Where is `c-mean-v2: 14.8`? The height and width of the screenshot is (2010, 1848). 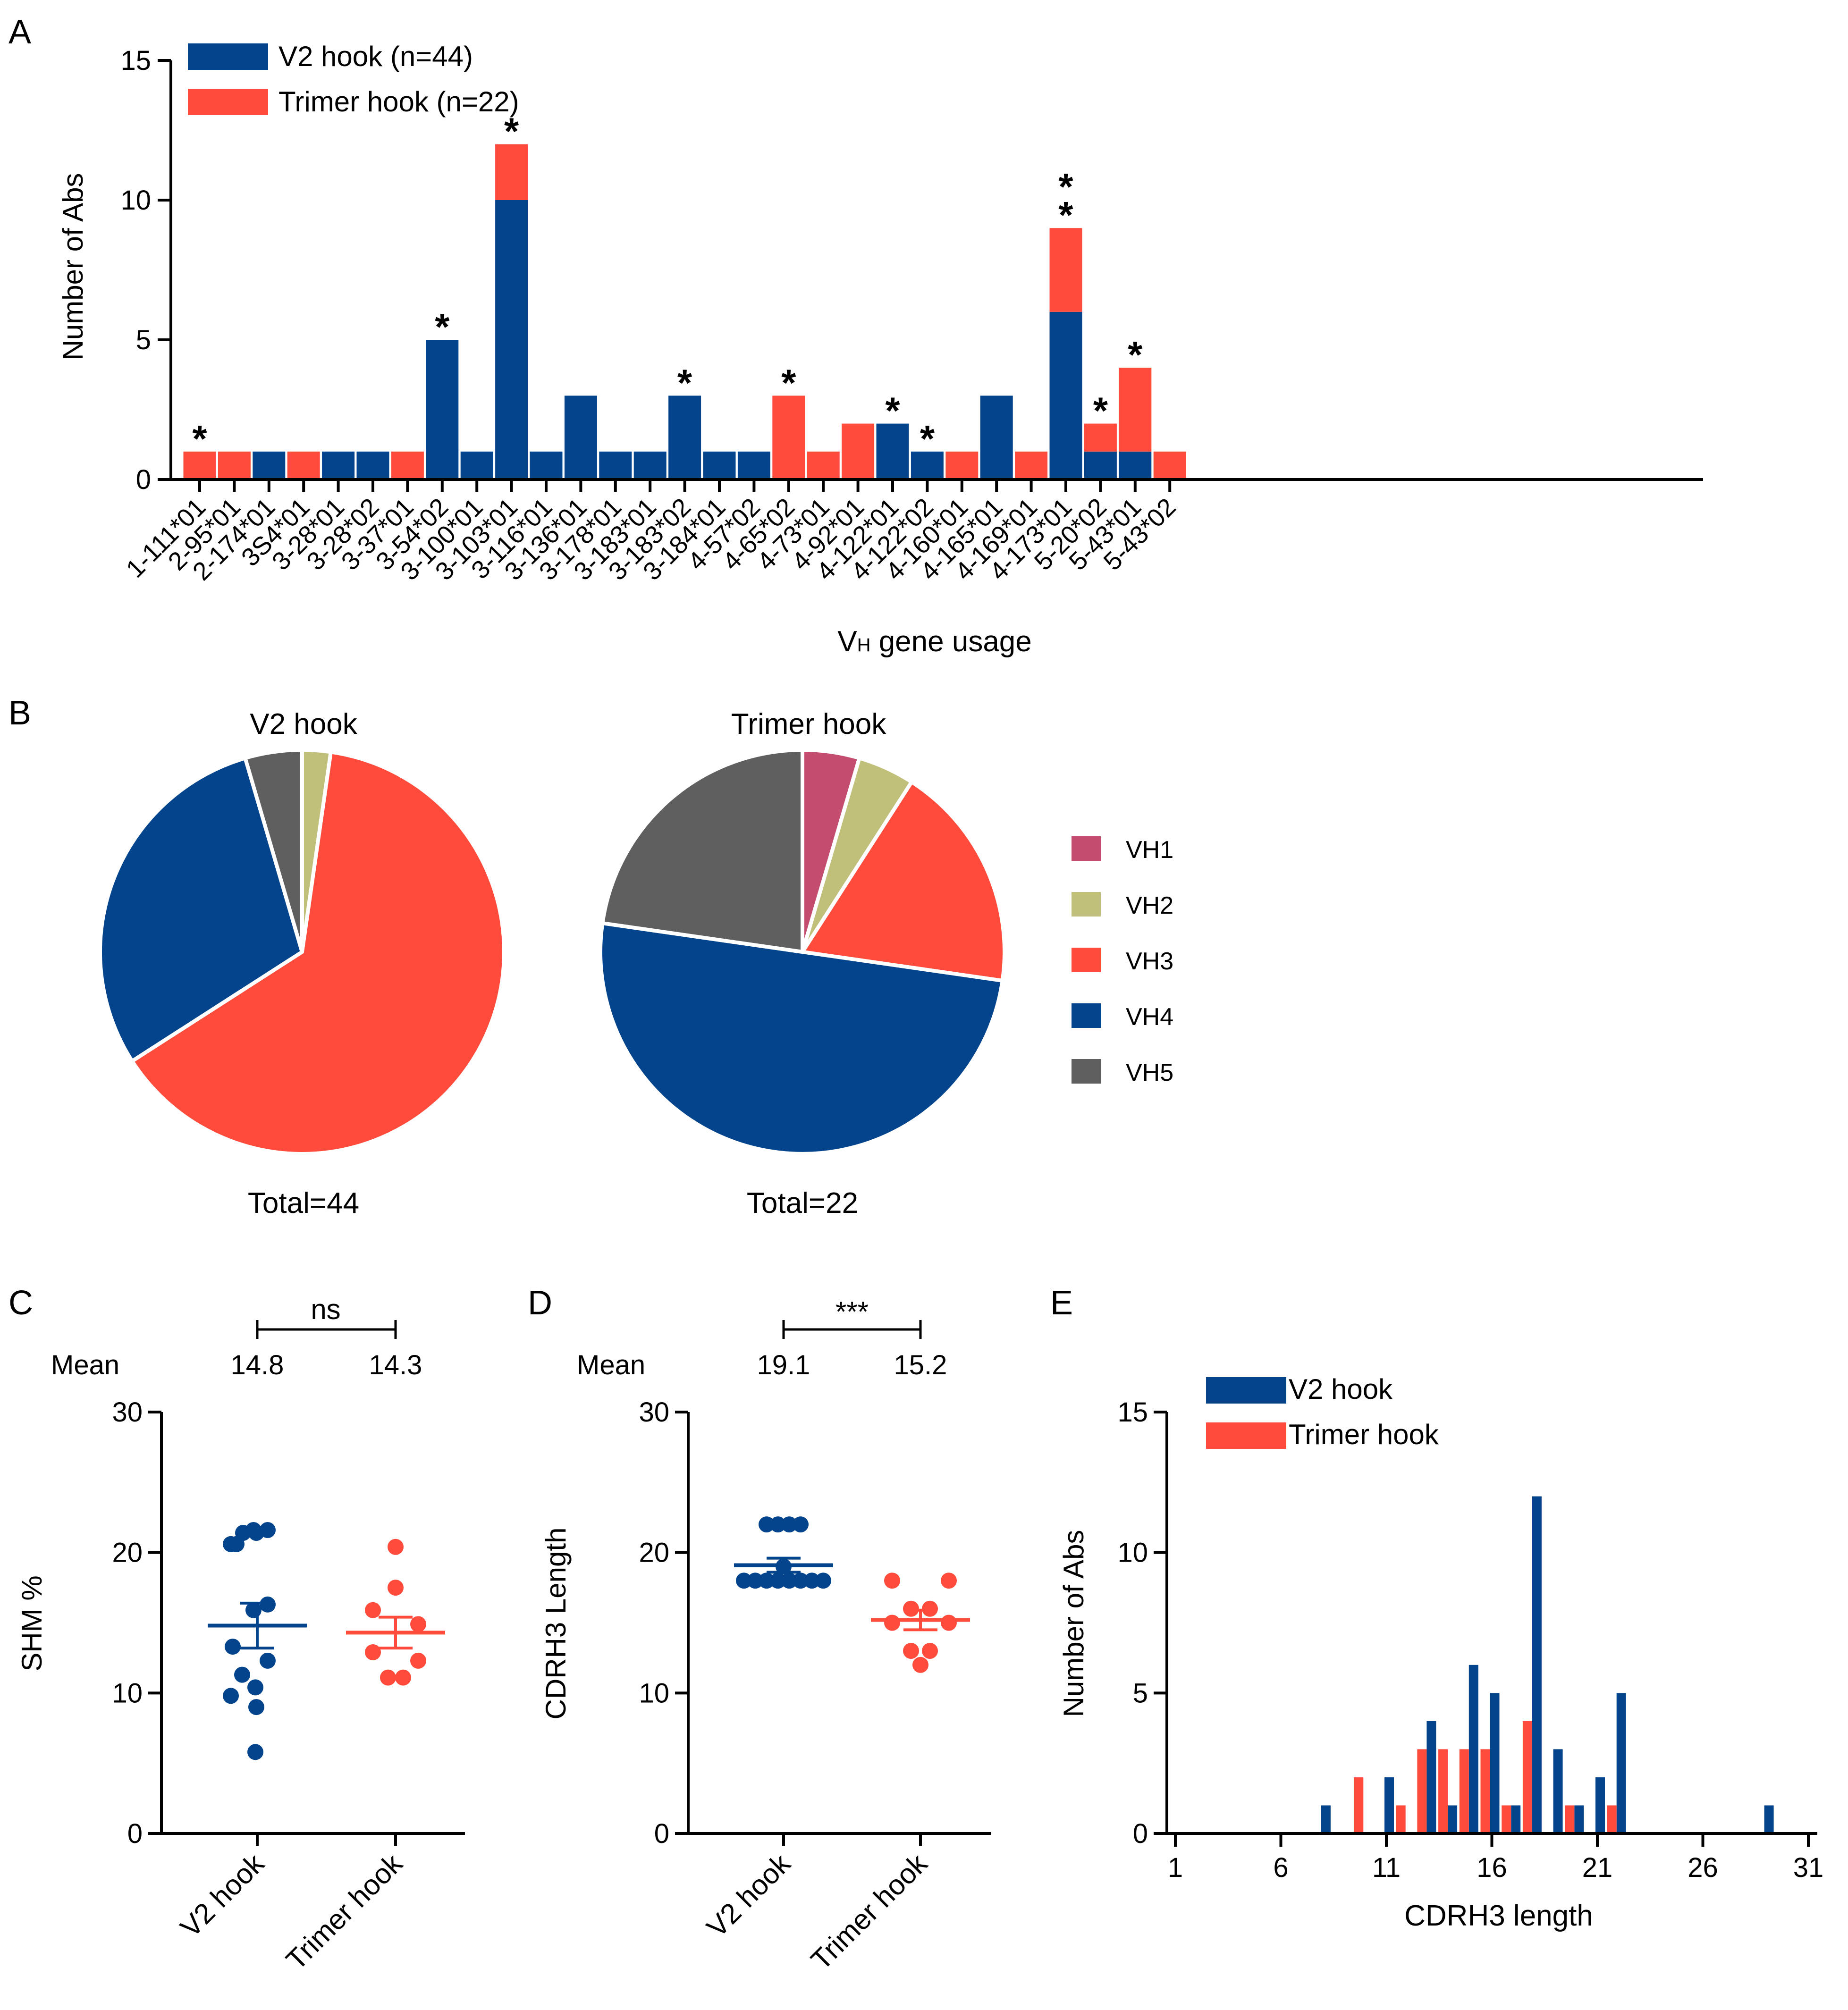 c-mean-v2: 14.8 is located at coordinates (257, 1365).